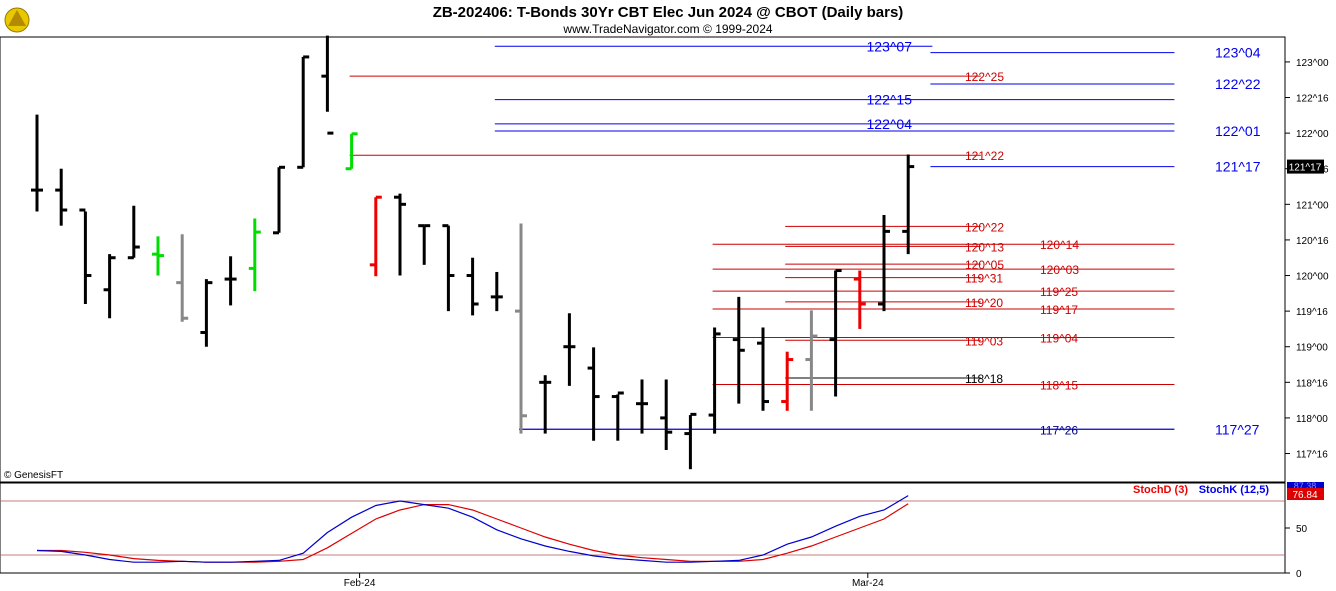 Image resolution: width=1336 pixels, height=591 pixels. I want to click on stoch-d-value: 76.84, so click(1304, 495).